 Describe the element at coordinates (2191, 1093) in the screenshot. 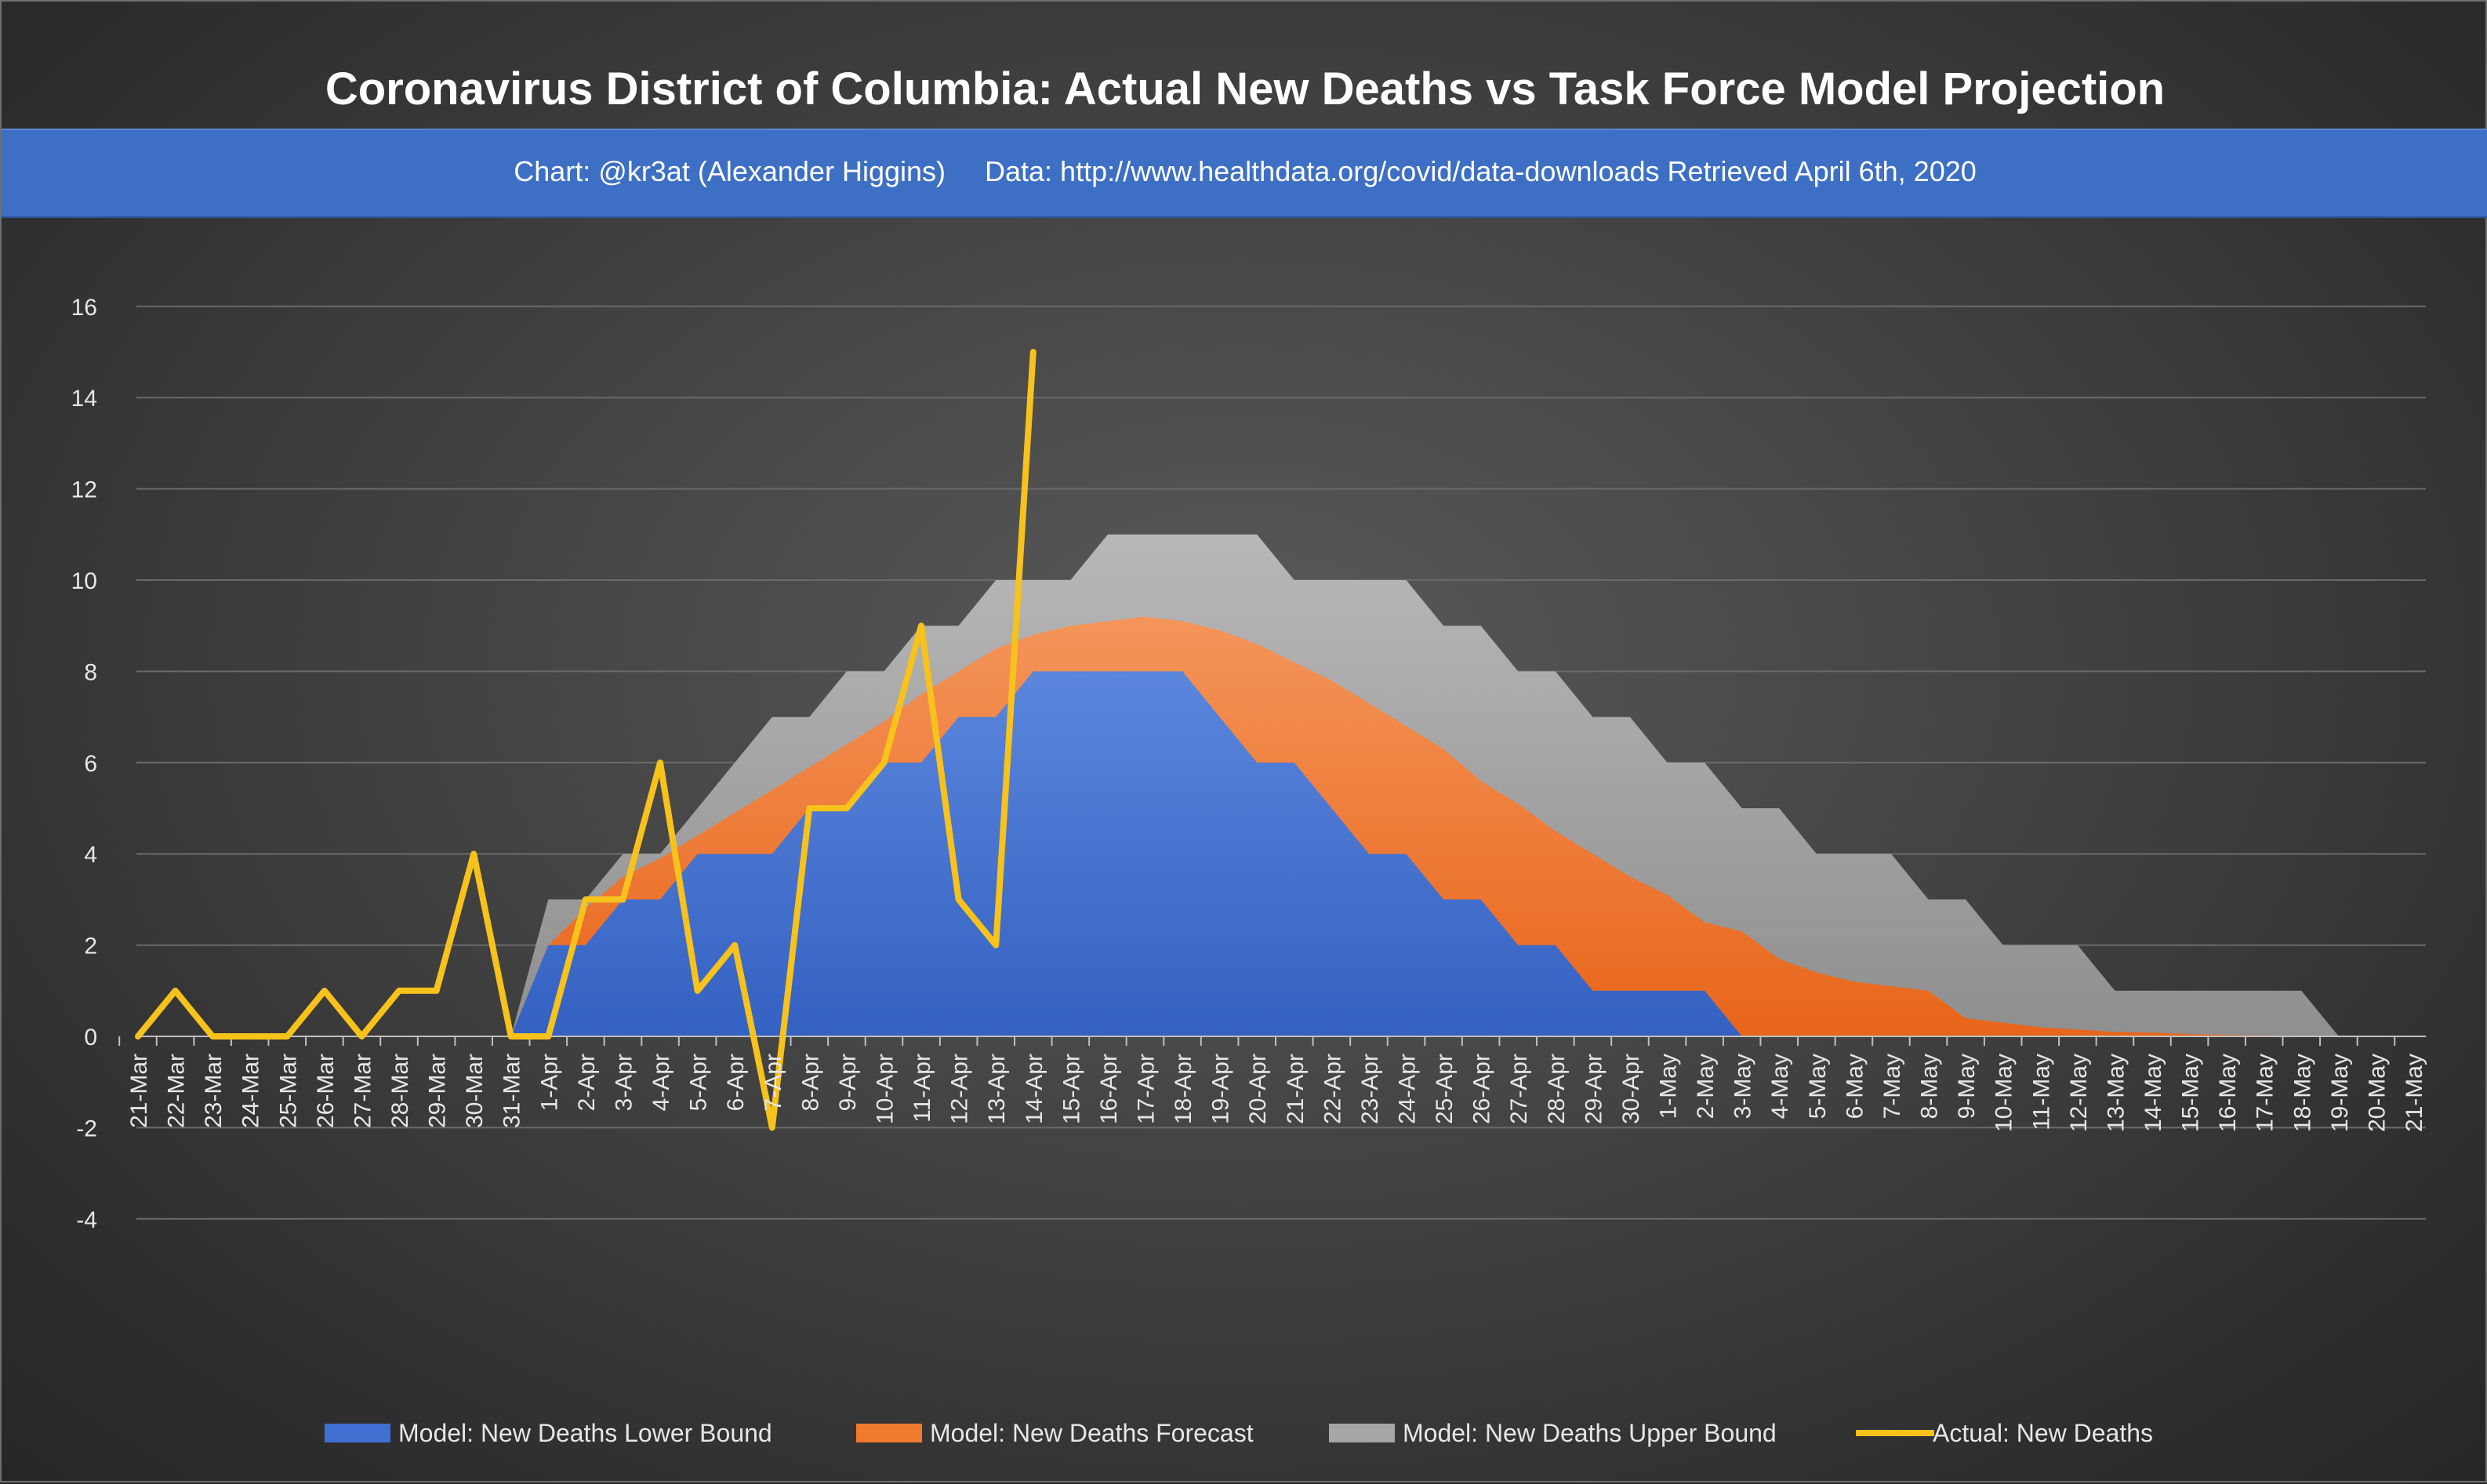

I see `x-tick-label: 15-May` at that location.